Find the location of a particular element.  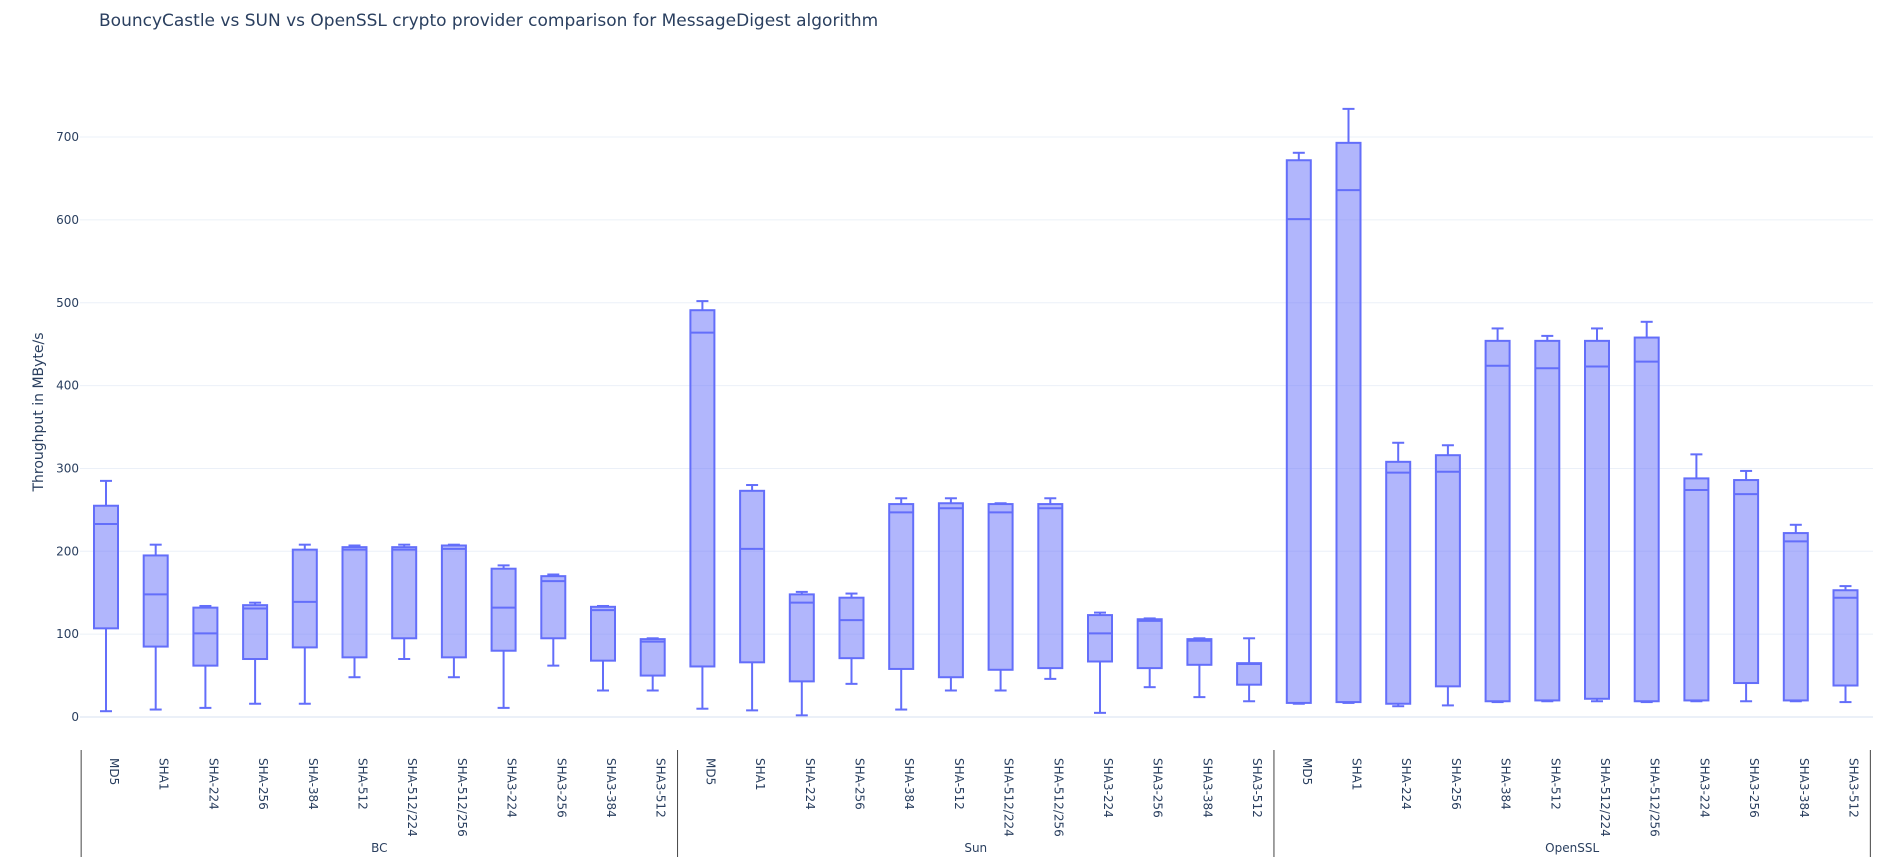

y-axis-ticks: 0 100 200 300 400 500 600 700 is located at coordinates (67, 427).